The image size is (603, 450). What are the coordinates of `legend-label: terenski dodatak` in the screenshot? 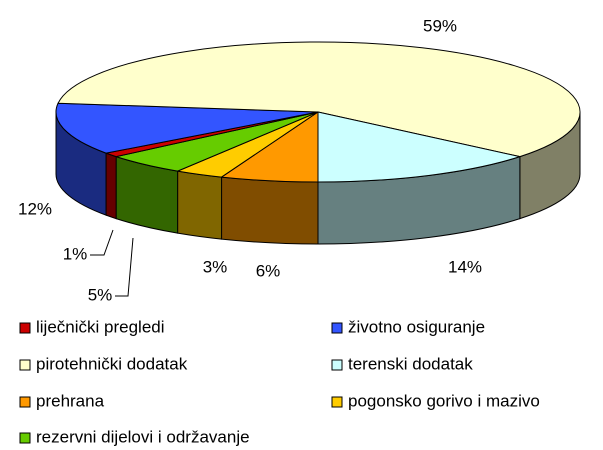 It's located at (410, 363).